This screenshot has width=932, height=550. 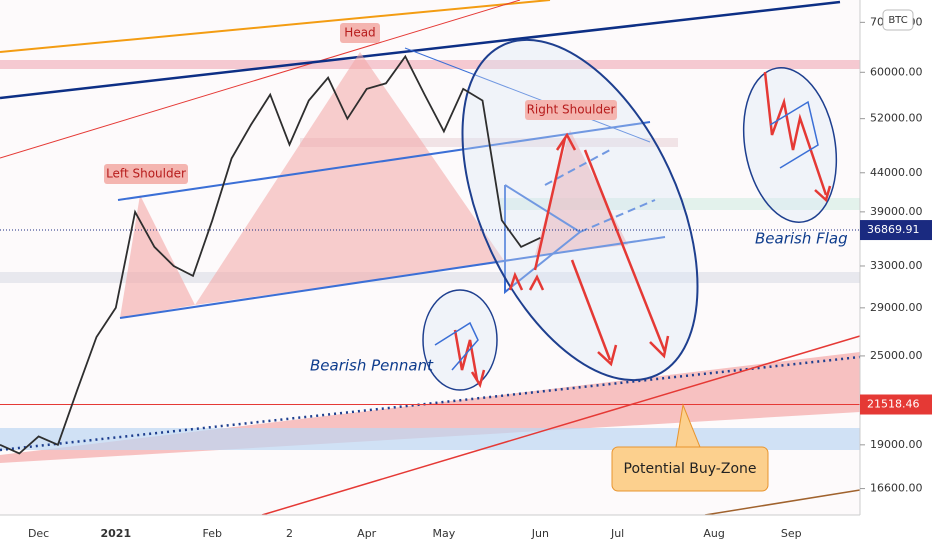 I want to click on neckline, so click(x=392, y=277).